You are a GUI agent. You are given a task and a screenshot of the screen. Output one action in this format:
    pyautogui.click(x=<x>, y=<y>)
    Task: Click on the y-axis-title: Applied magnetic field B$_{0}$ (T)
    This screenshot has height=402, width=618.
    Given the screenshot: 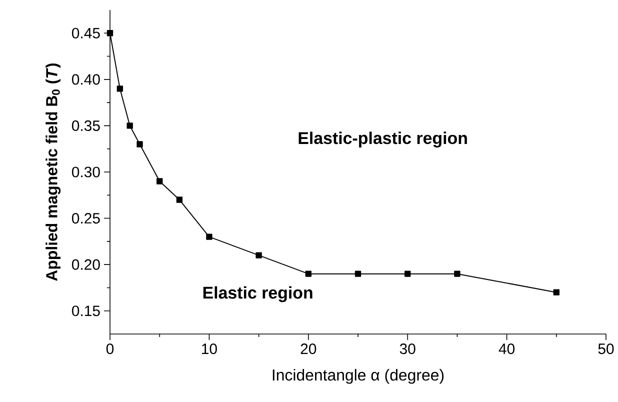 What is the action you would take?
    pyautogui.click(x=53, y=172)
    